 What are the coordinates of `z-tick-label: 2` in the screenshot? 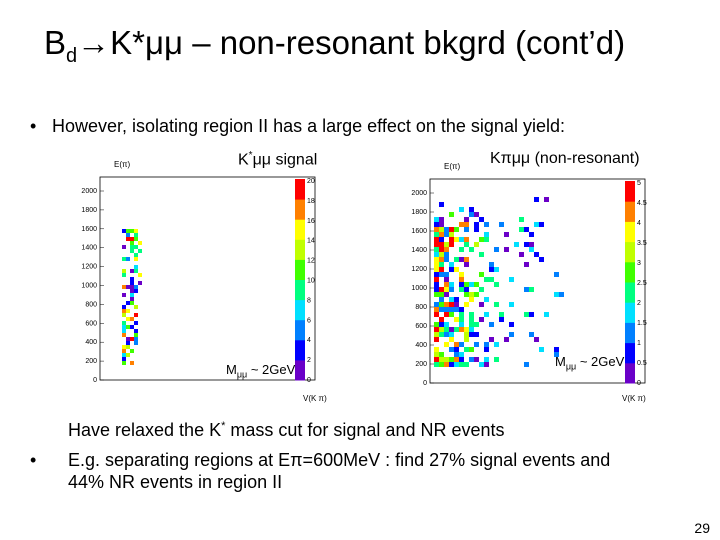 It's located at (309, 360).